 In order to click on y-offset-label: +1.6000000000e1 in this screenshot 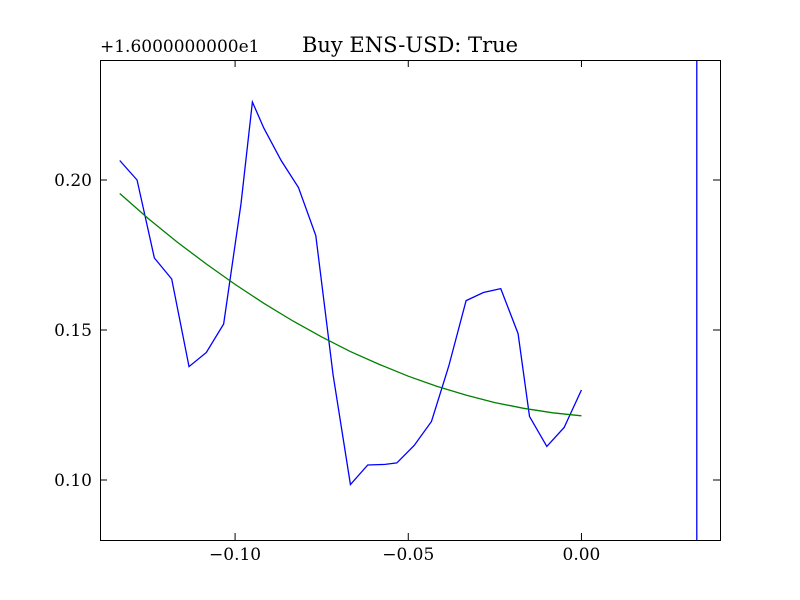, I will do `click(180, 47)`.